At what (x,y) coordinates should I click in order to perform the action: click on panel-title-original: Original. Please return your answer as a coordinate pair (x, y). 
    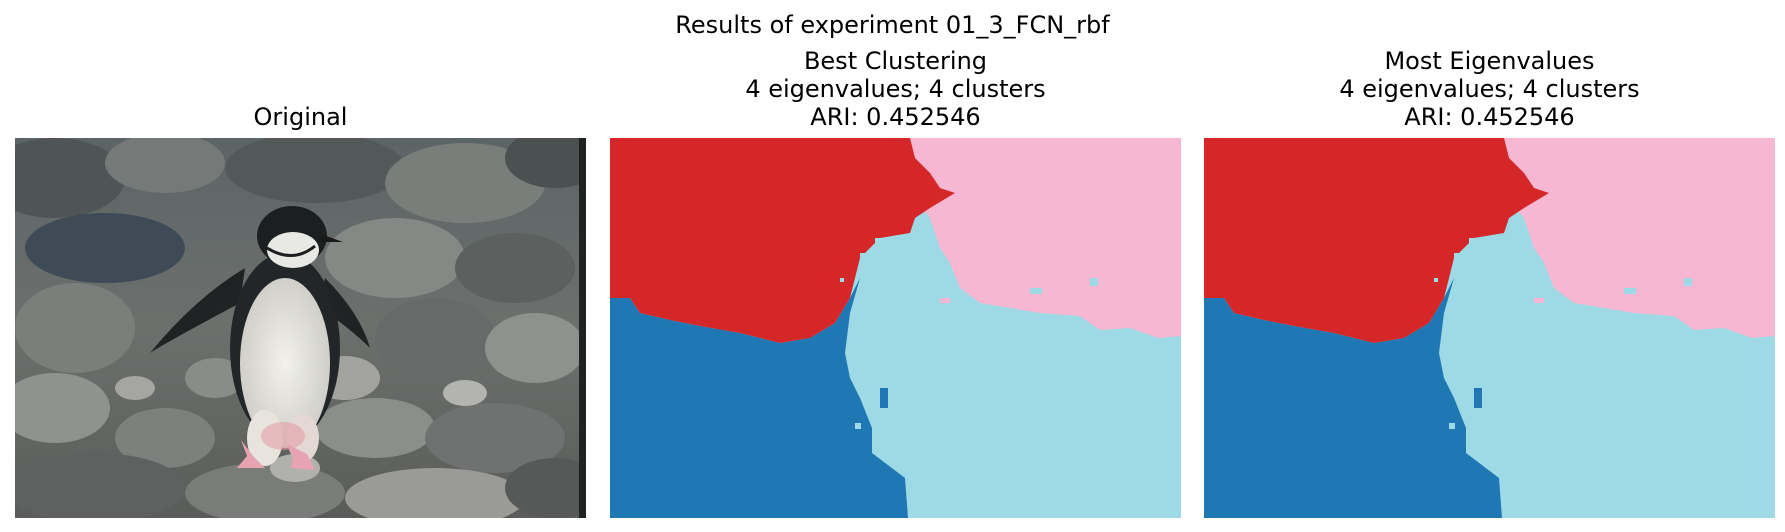
    Looking at the image, I should click on (300, 117).